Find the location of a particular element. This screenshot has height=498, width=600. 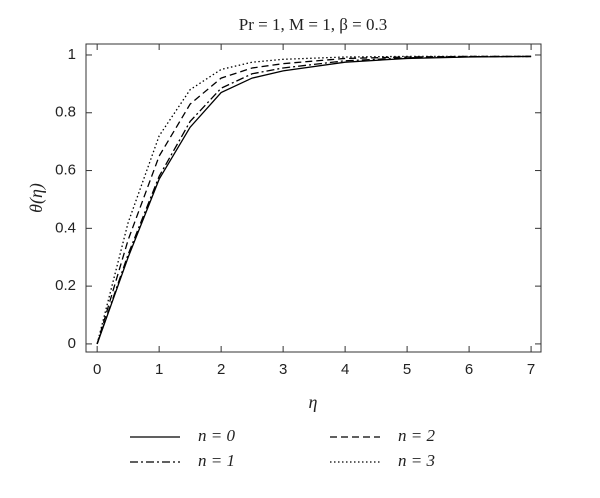

legend-label: n = 2 is located at coordinates (416, 435).